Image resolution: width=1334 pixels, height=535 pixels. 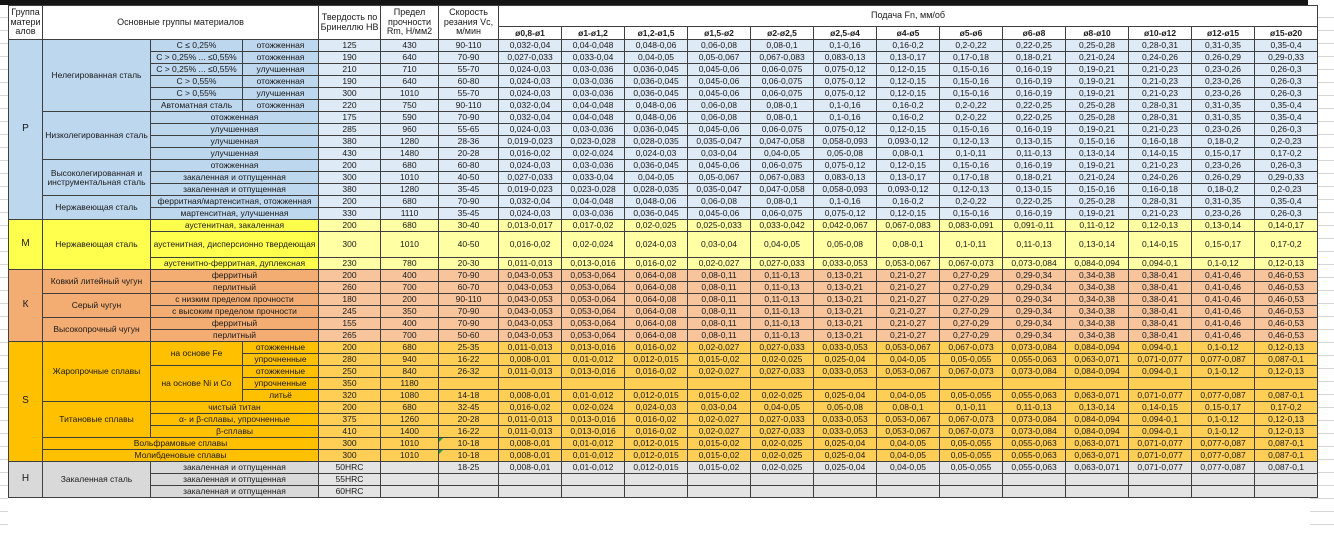 What do you see at coordinates (719, 263) in the screenshot?
I see `cell-feed-value: 0,02-0,027` at bounding box center [719, 263].